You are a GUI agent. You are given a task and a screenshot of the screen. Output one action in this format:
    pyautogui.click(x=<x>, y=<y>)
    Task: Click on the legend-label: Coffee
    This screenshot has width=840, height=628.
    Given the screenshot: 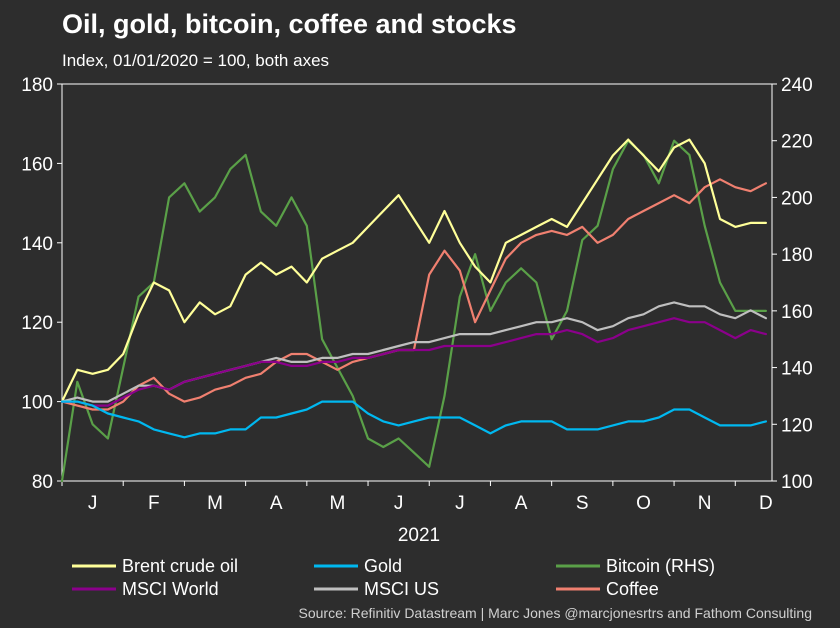 What is the action you would take?
    pyautogui.click(x=632, y=589)
    